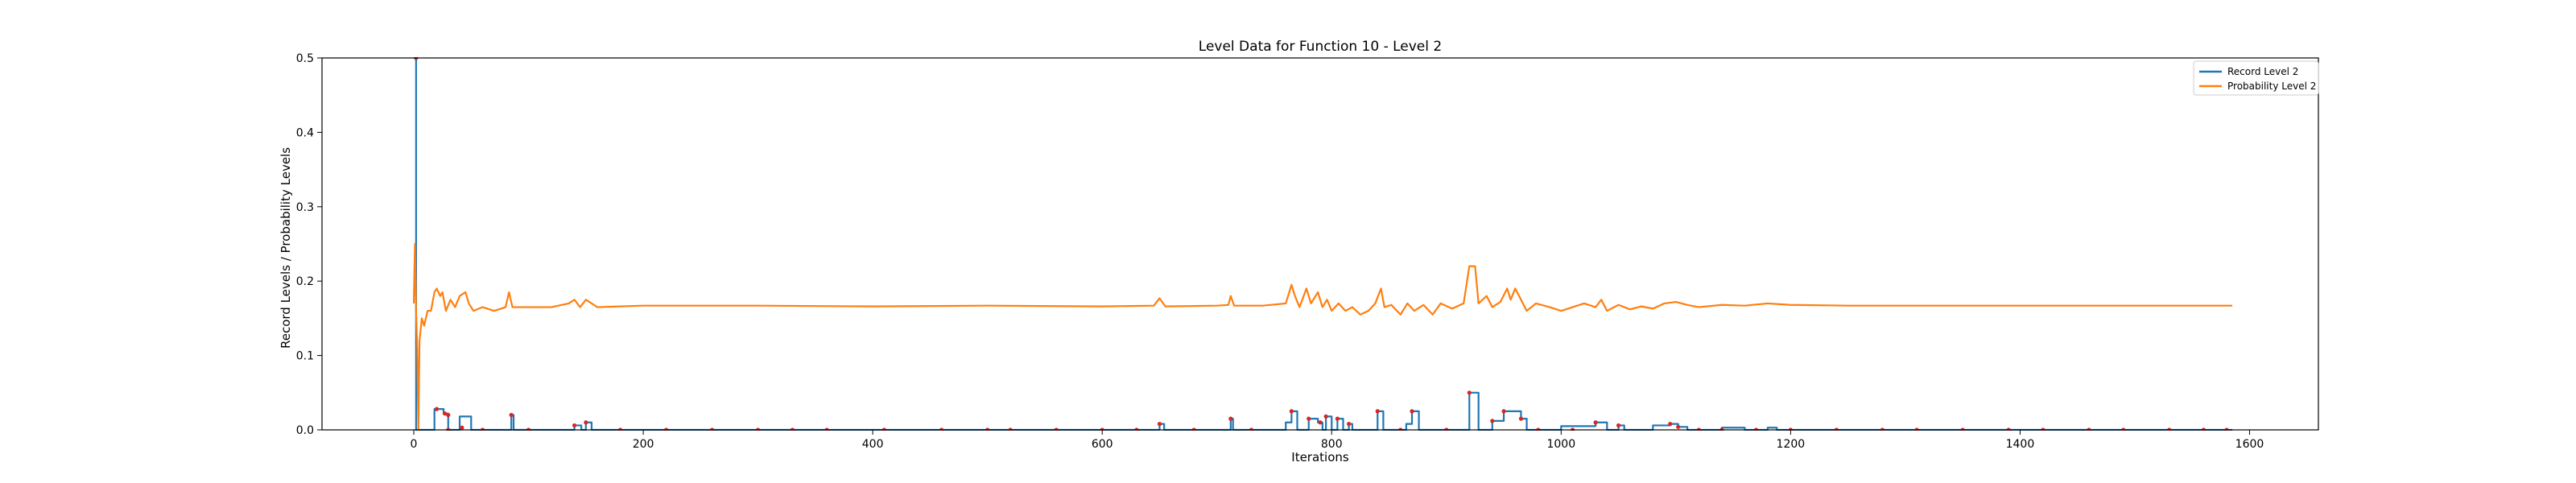 This screenshot has width=2576, height=483. What do you see at coordinates (643, 444) in the screenshot?
I see `x-tick-label: 200` at bounding box center [643, 444].